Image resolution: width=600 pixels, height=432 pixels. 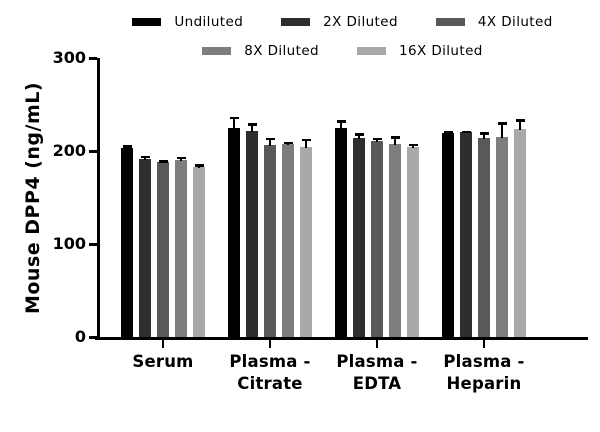 I want to click on y-tick-label: 200, so click(x=69, y=150).